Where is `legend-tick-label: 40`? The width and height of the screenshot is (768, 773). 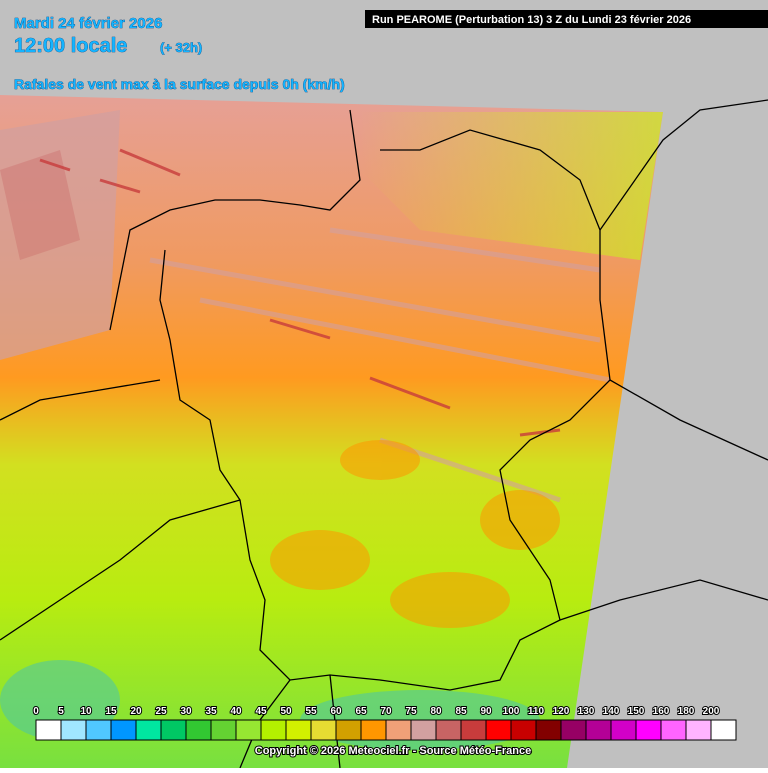
legend-tick-label: 40 is located at coordinates (236, 711).